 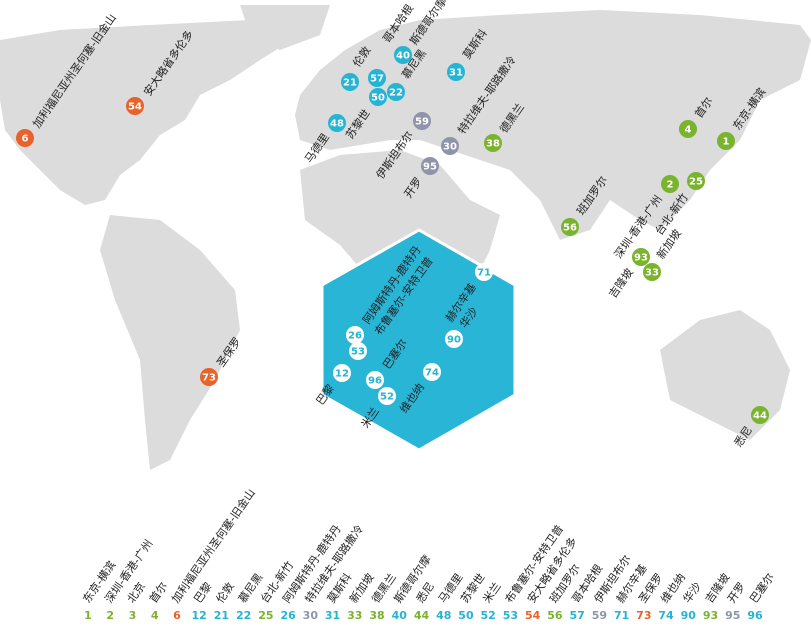 I want to click on marker-number: 2, so click(x=670, y=185).